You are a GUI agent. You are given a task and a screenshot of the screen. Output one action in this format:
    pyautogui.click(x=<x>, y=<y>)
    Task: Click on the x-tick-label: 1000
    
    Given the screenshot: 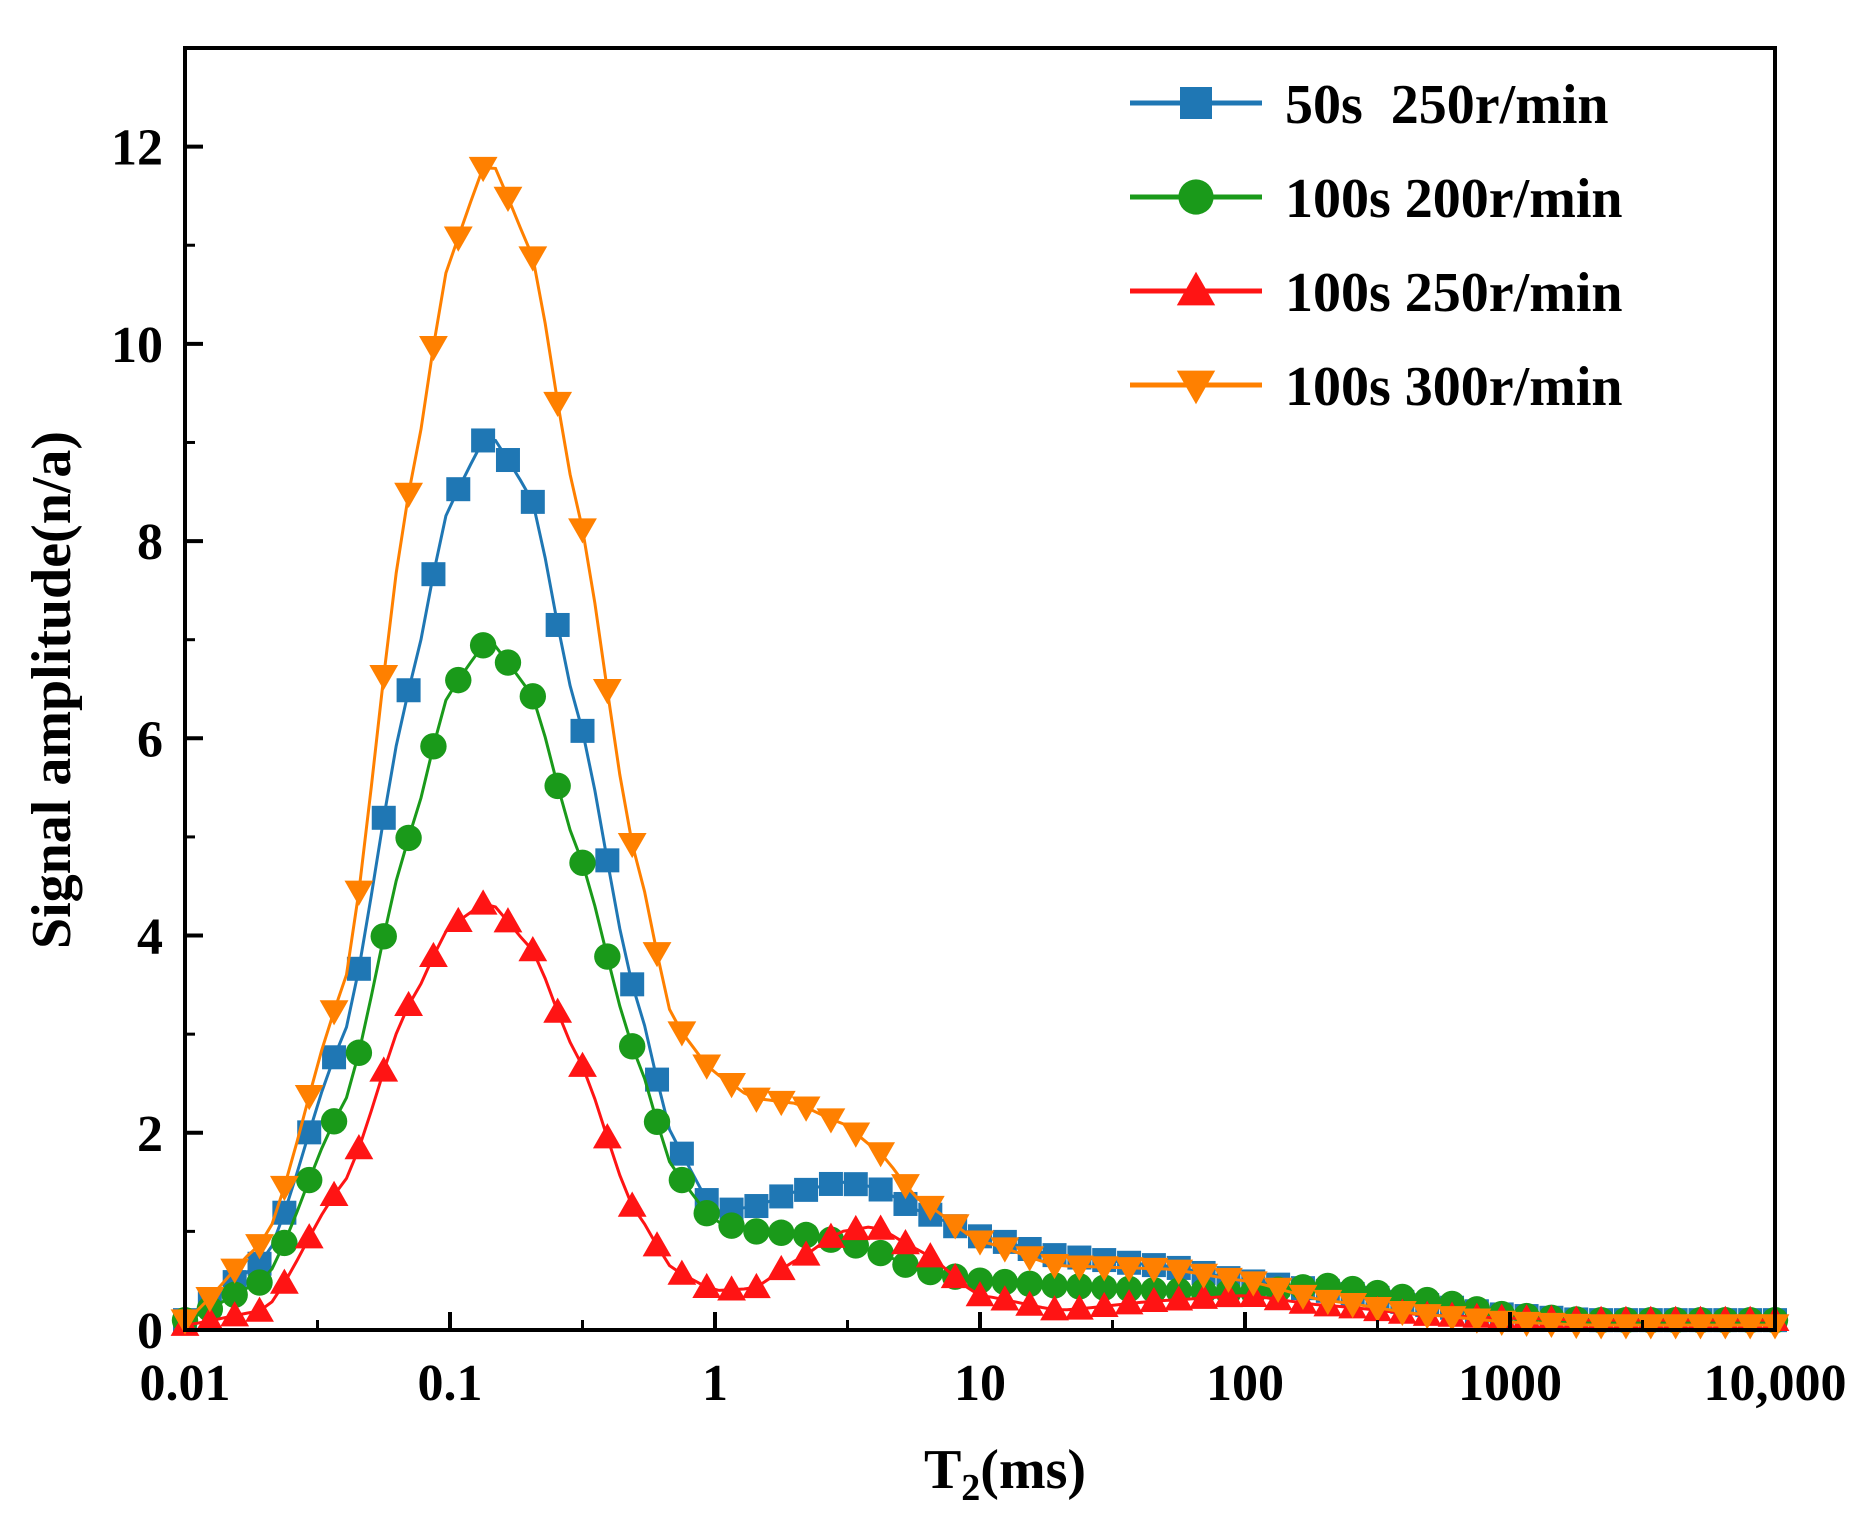 What is the action you would take?
    pyautogui.click(x=1510, y=1383)
    